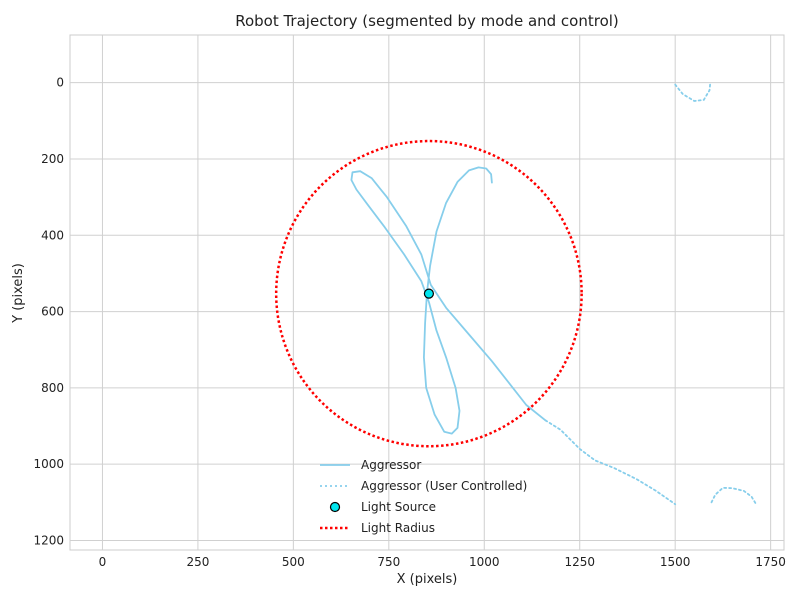  Describe the element at coordinates (398, 507) in the screenshot. I see `legend-label-light-source: Light Source` at that location.